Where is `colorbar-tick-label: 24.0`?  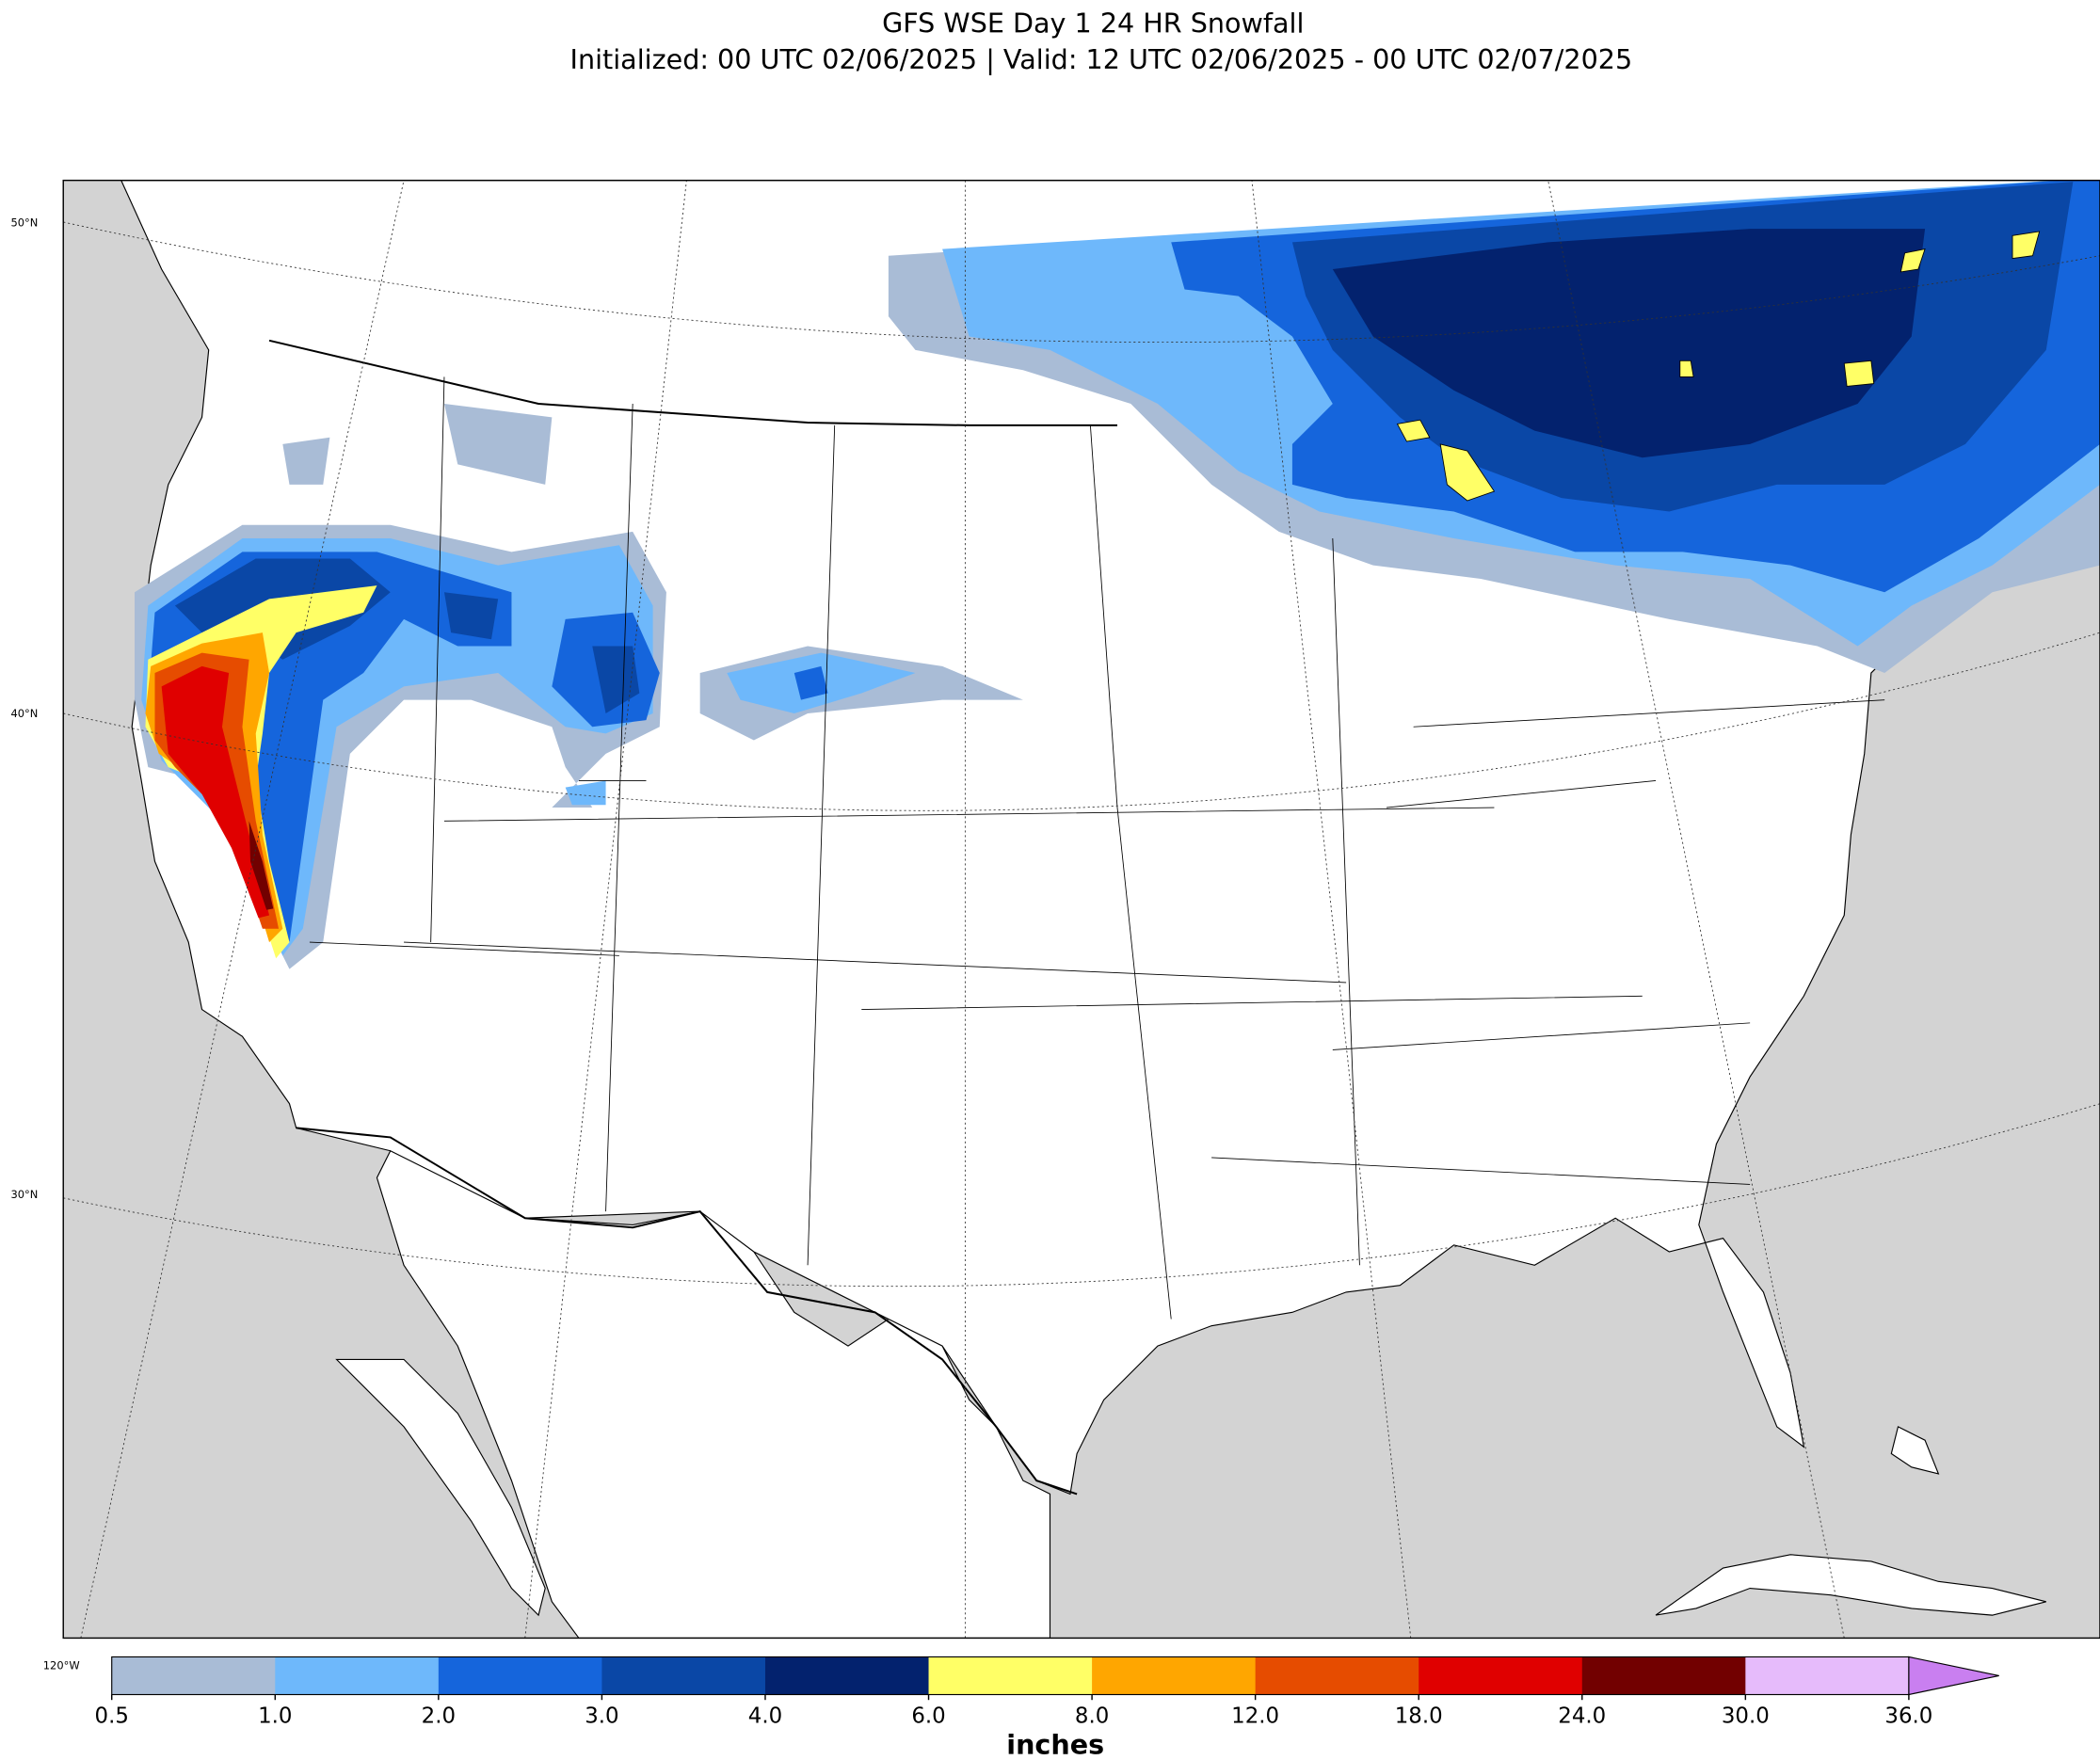
colorbar-tick-label: 24.0 is located at coordinates (1582, 1716).